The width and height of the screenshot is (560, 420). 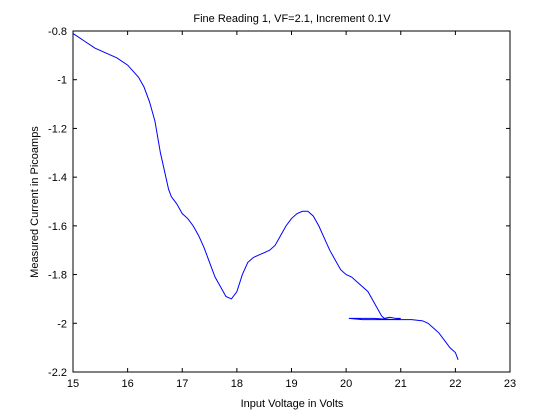 I want to click on x-axis-tick-labels: 15 16 17 18 19 20 21 22 23, so click(x=291, y=384).